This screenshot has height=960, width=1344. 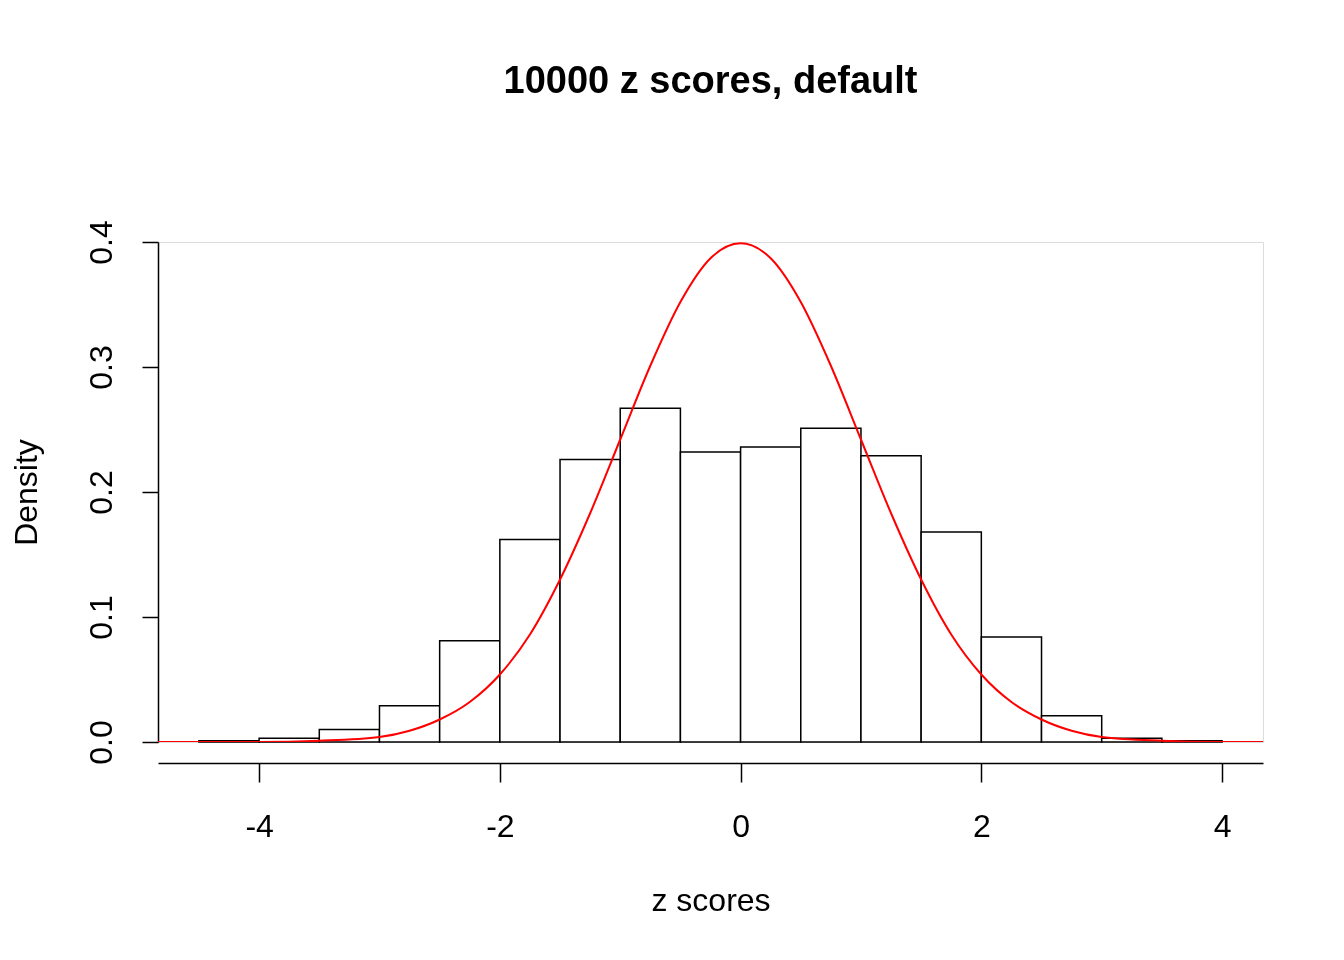 What do you see at coordinates (100, 742) in the screenshot?
I see `y-tick-label: 0.0` at bounding box center [100, 742].